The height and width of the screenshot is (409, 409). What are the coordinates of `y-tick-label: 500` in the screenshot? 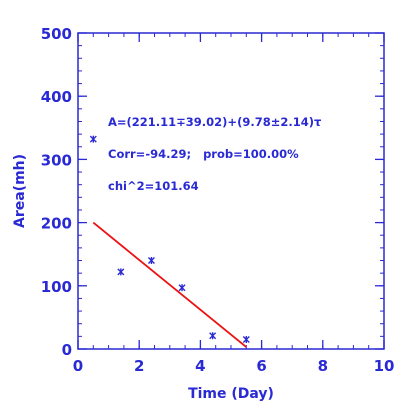 It's located at (56, 34).